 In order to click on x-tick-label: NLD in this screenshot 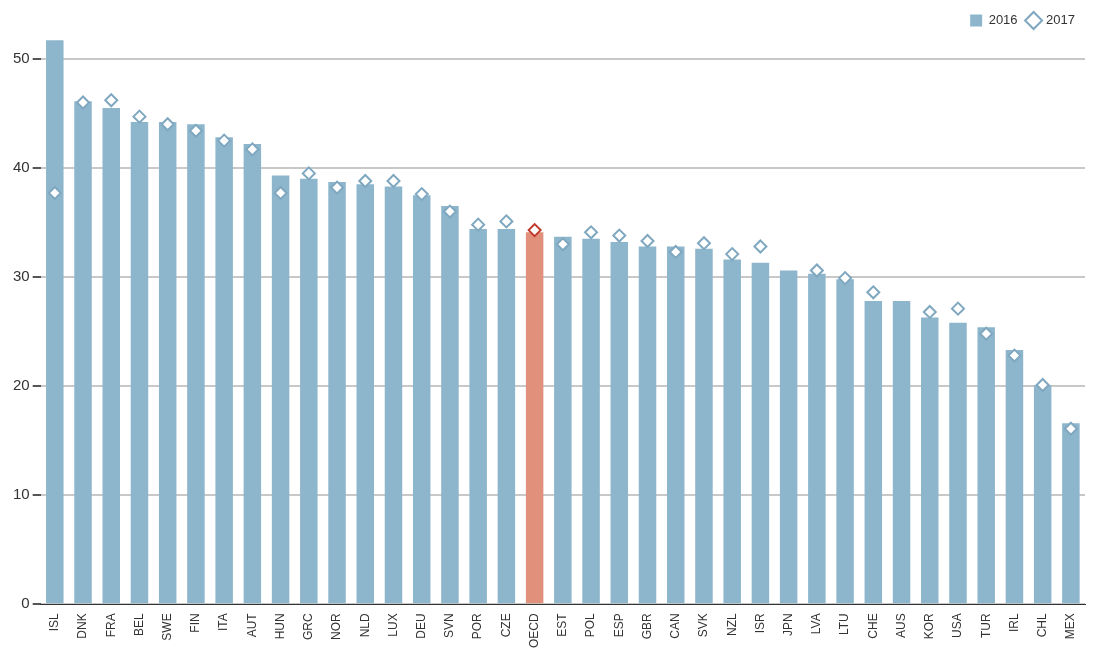, I will do `click(364, 625)`.